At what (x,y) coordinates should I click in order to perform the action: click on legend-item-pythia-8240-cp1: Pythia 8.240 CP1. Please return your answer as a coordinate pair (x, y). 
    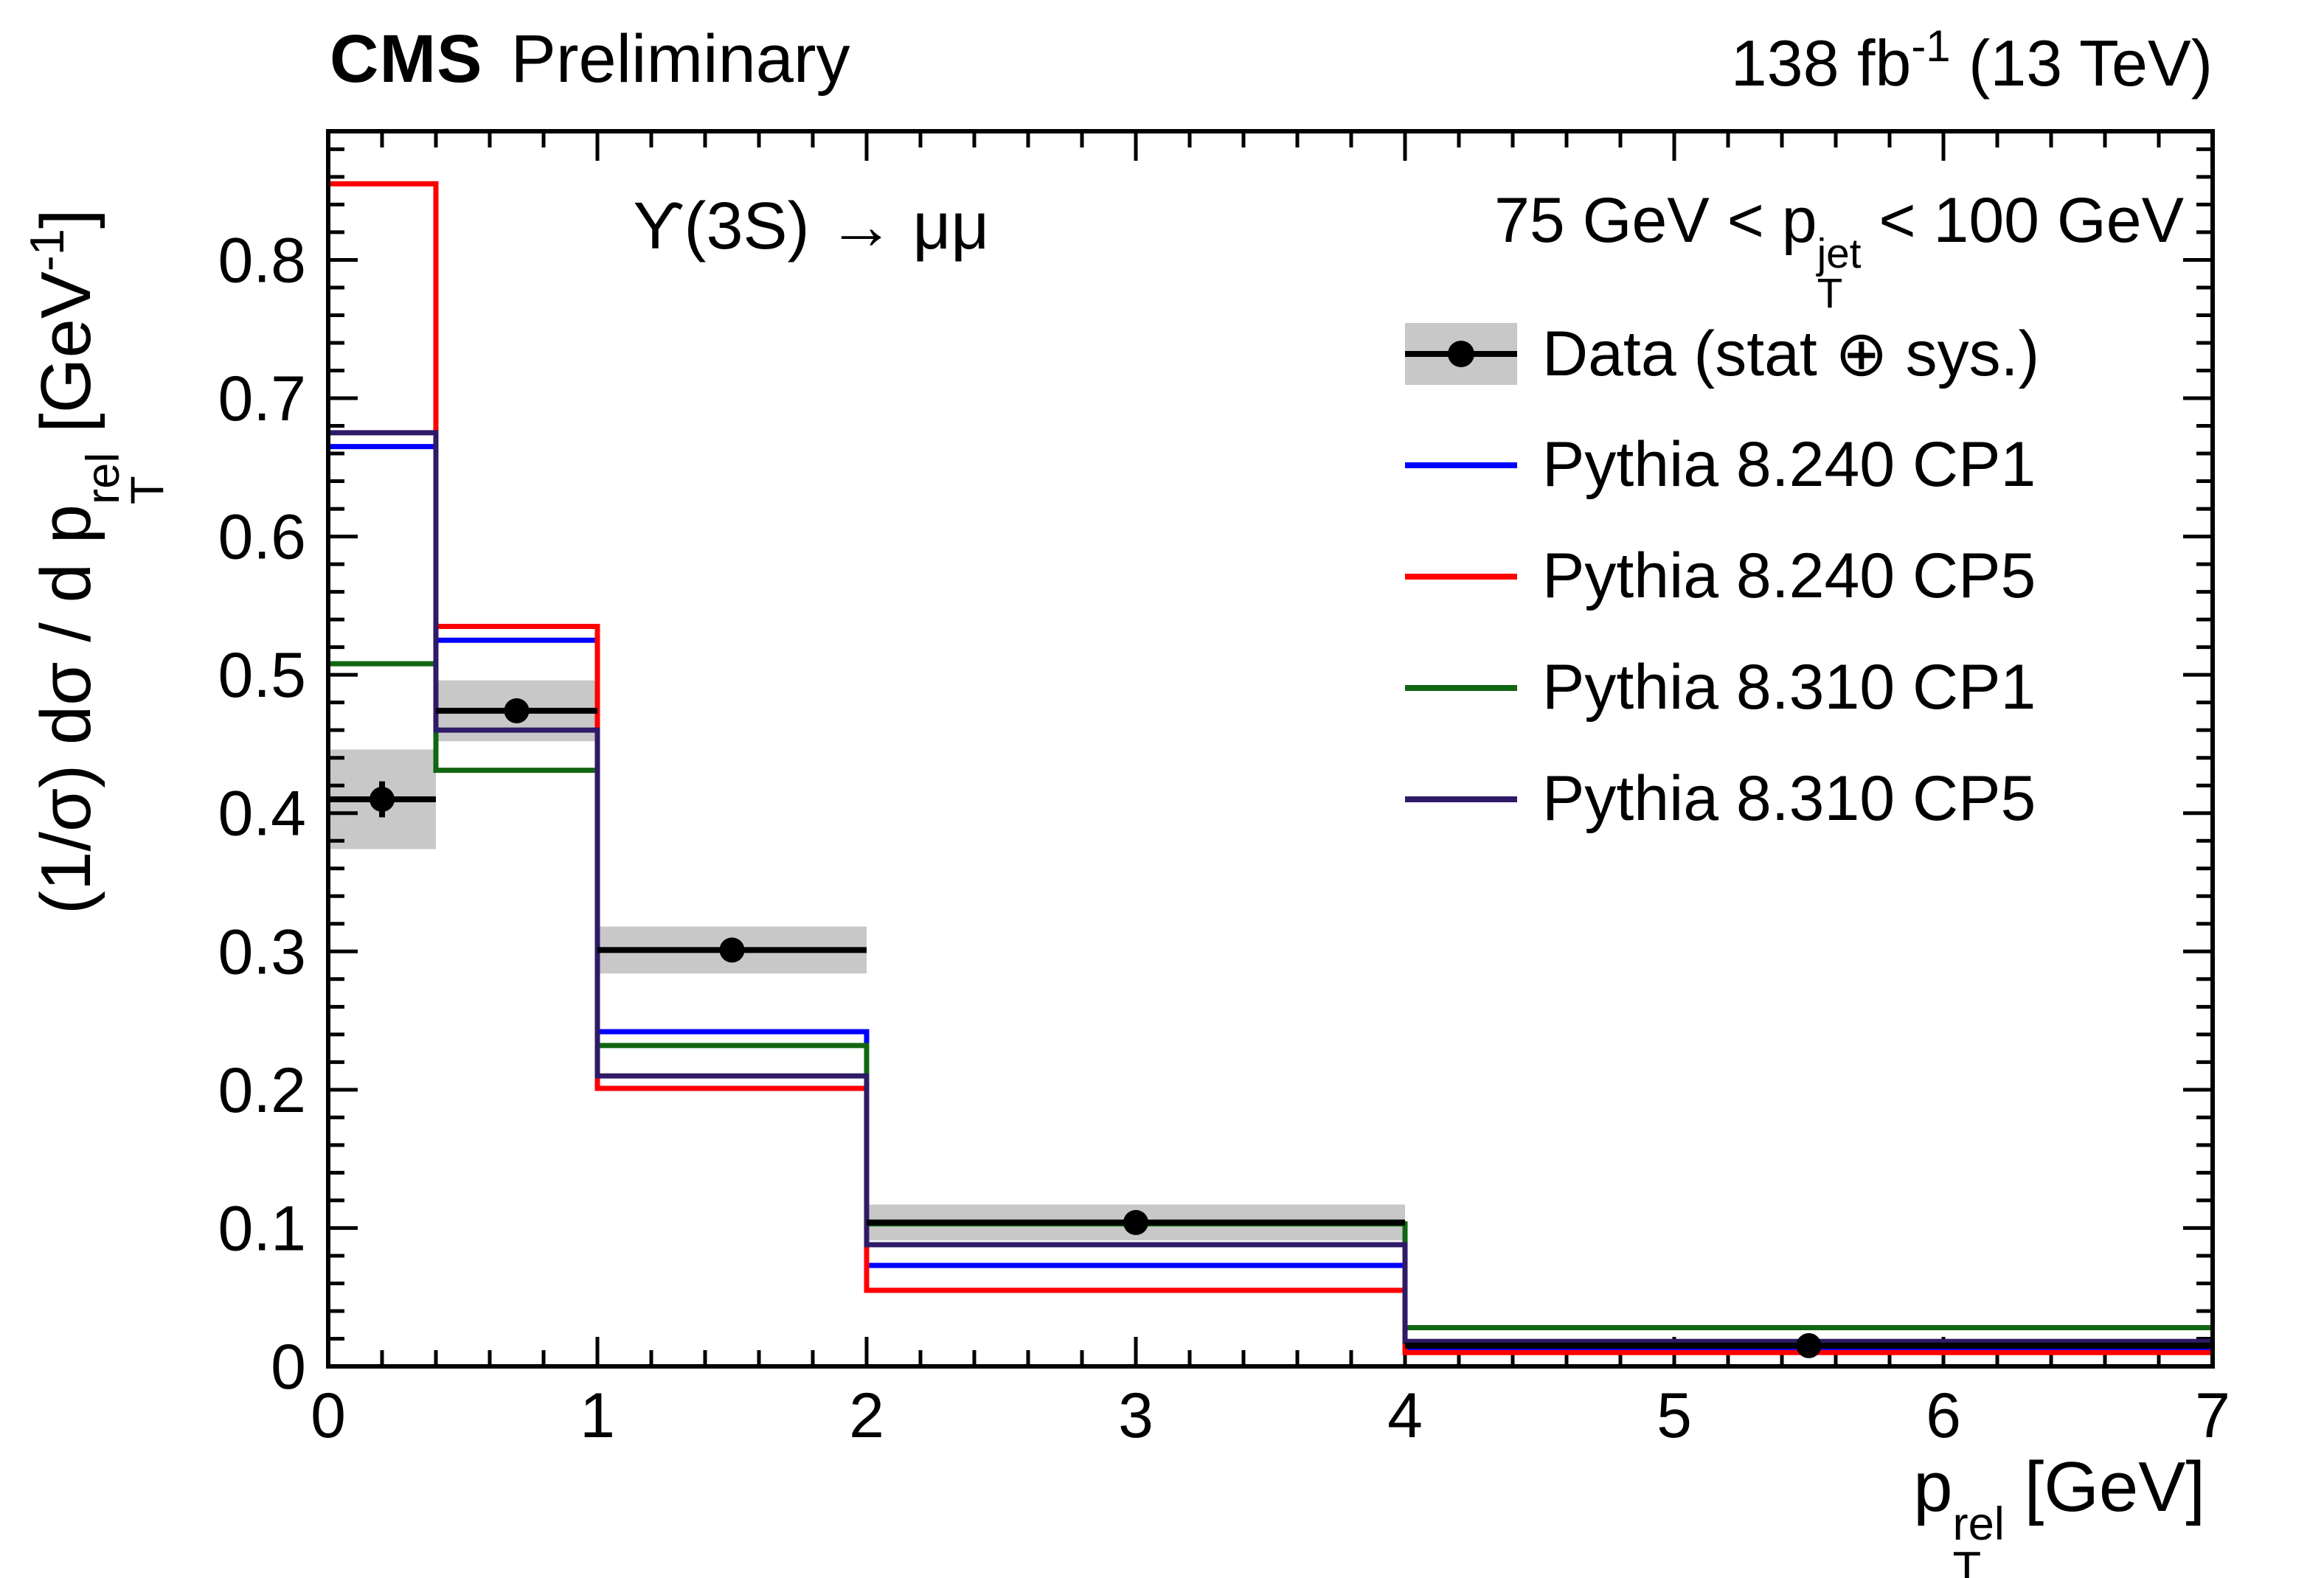
    Looking at the image, I should click on (1722, 465).